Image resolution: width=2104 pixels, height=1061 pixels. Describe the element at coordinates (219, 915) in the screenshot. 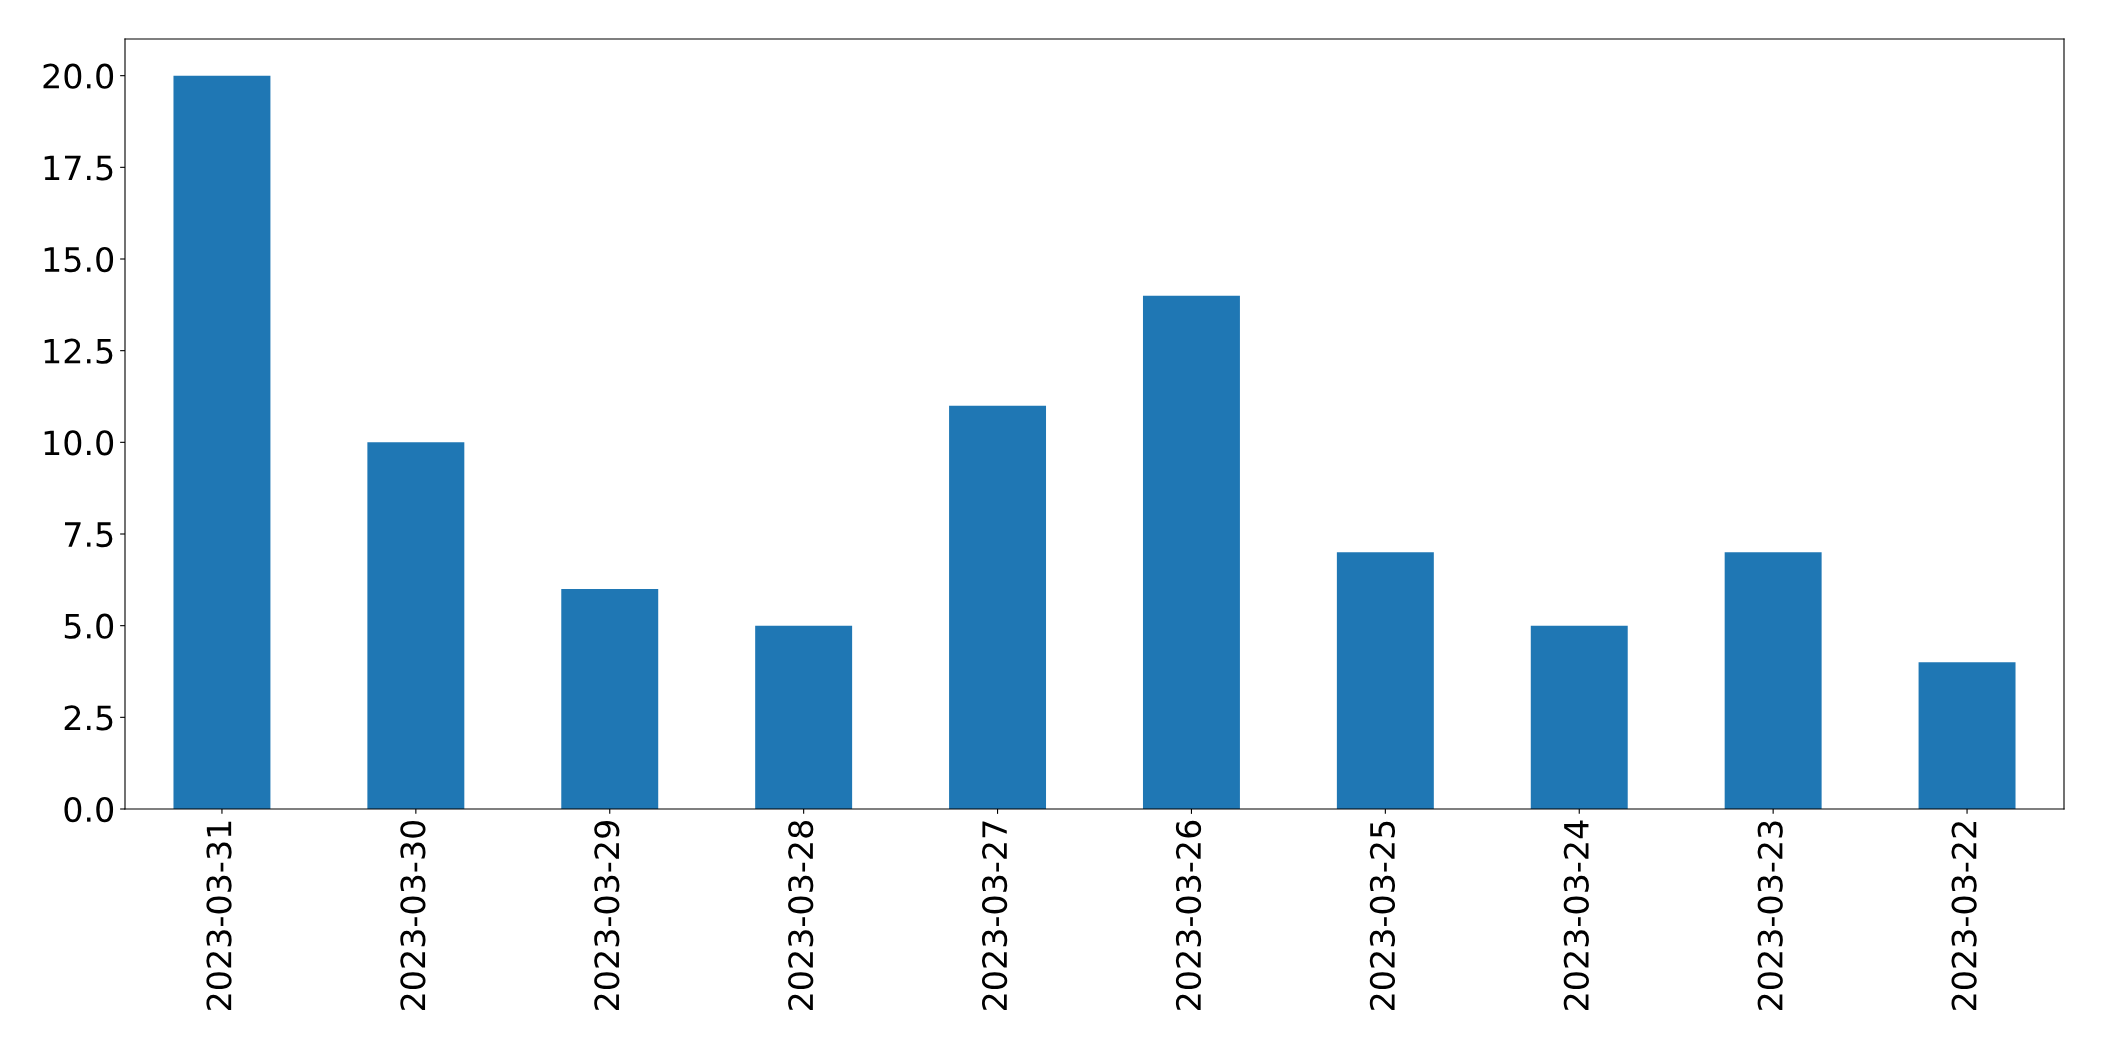

I see `x-tick-label: 2023-03-31` at that location.